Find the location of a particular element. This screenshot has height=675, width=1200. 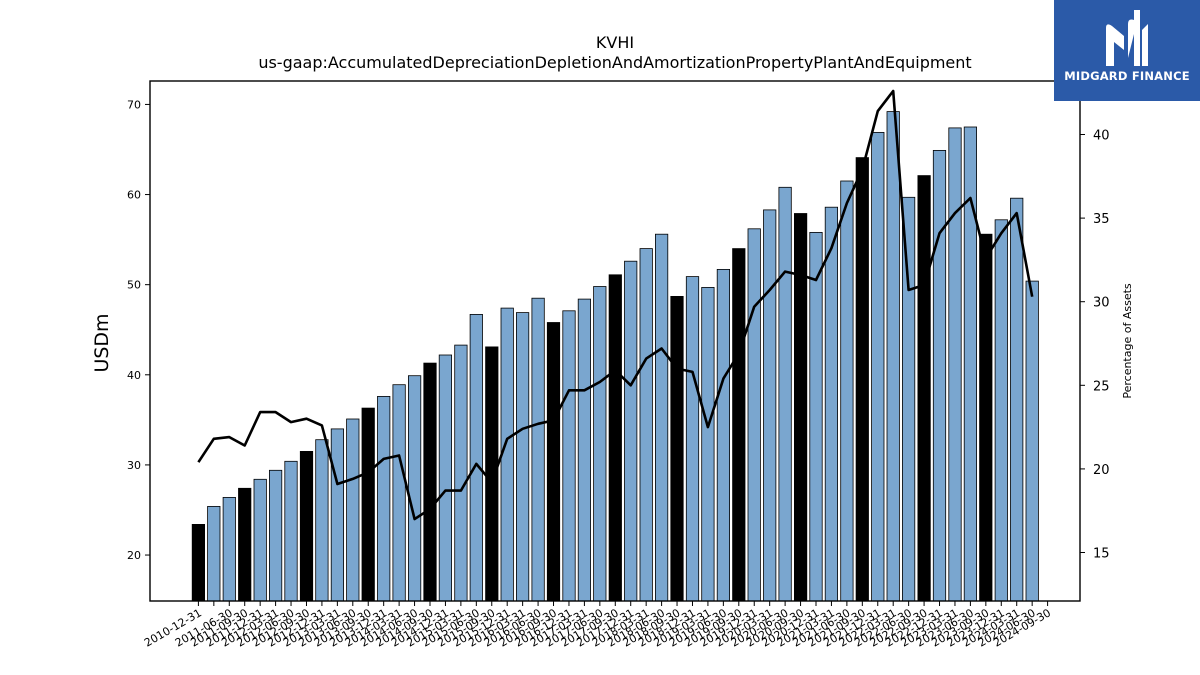

y2-tick-label: 20 is located at coordinates (1101, 470).